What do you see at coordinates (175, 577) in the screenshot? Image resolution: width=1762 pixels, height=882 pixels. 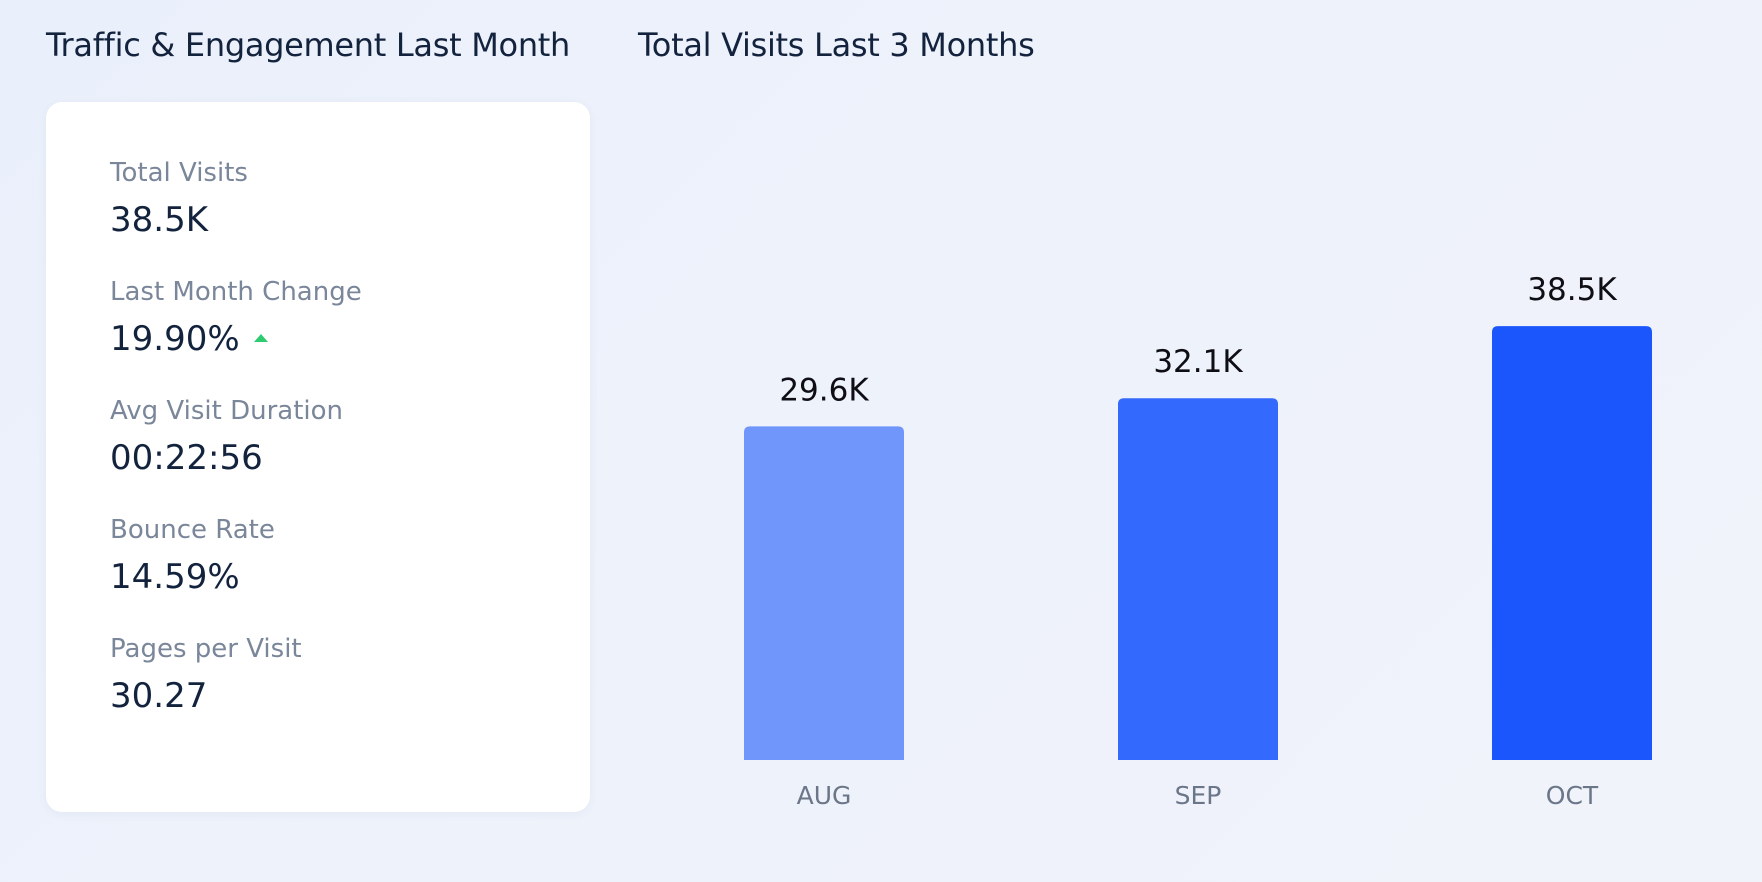 I see `metric-value-text: 14.59%` at bounding box center [175, 577].